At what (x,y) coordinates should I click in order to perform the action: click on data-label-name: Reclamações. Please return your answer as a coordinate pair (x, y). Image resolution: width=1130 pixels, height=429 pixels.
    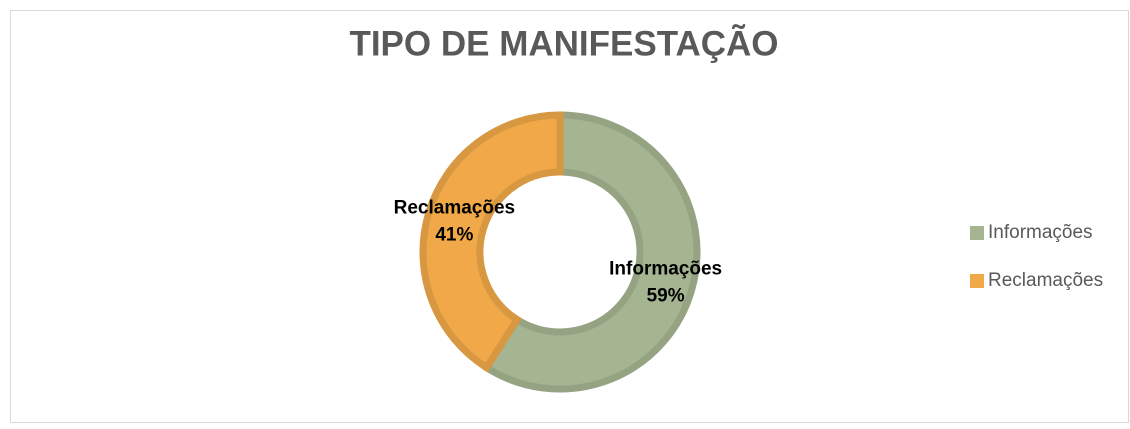
    Looking at the image, I should click on (454, 207).